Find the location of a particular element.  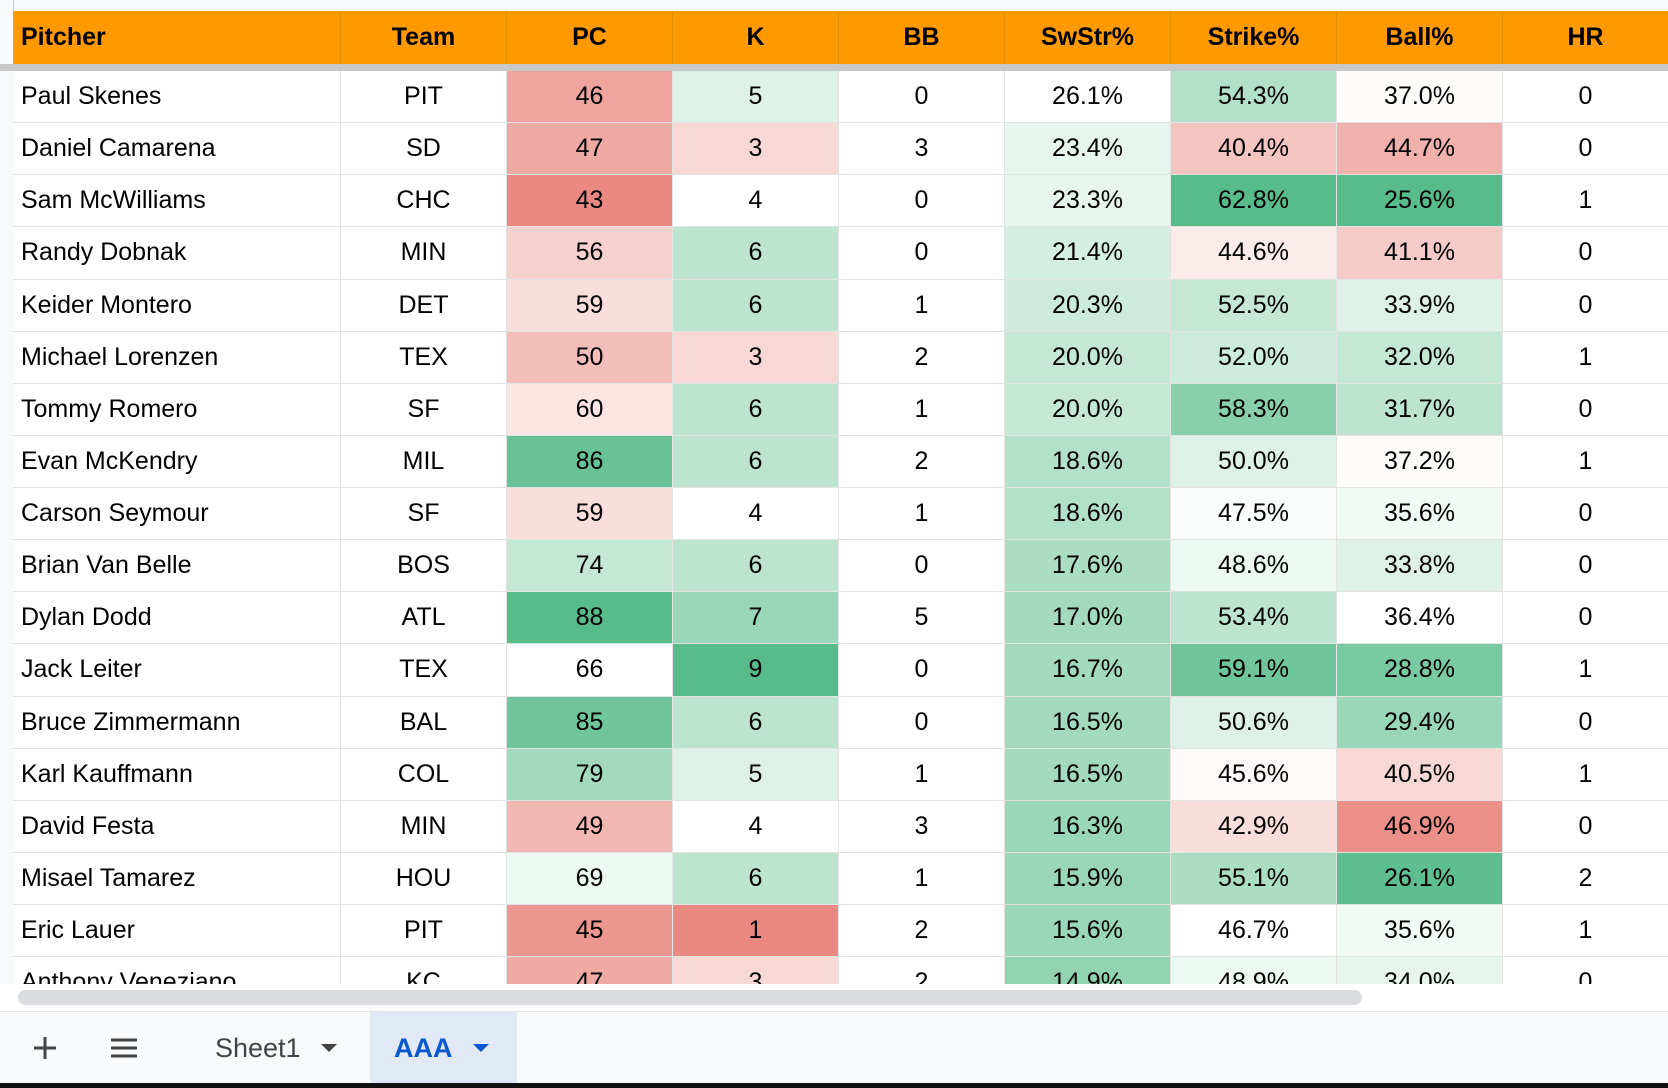

table-cell: 66 is located at coordinates (590, 670).